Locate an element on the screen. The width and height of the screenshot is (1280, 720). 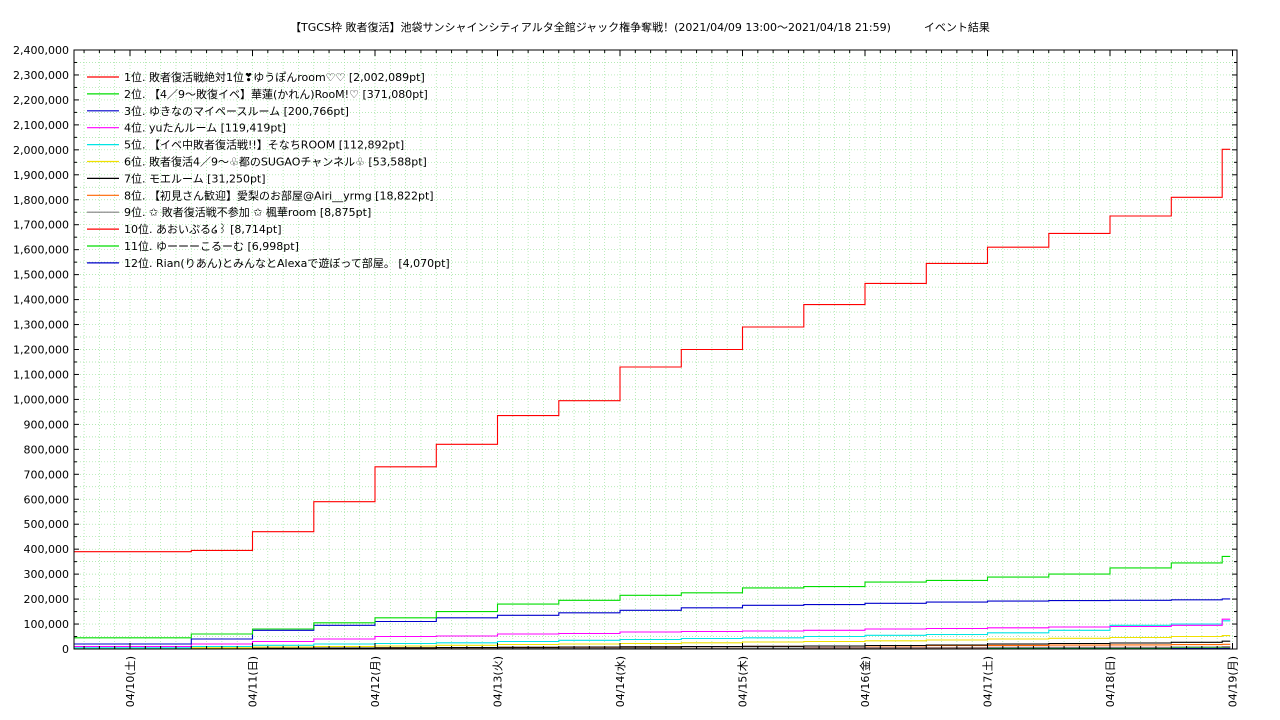
y-tick-label: 1,700,000 is located at coordinates (41, 225).